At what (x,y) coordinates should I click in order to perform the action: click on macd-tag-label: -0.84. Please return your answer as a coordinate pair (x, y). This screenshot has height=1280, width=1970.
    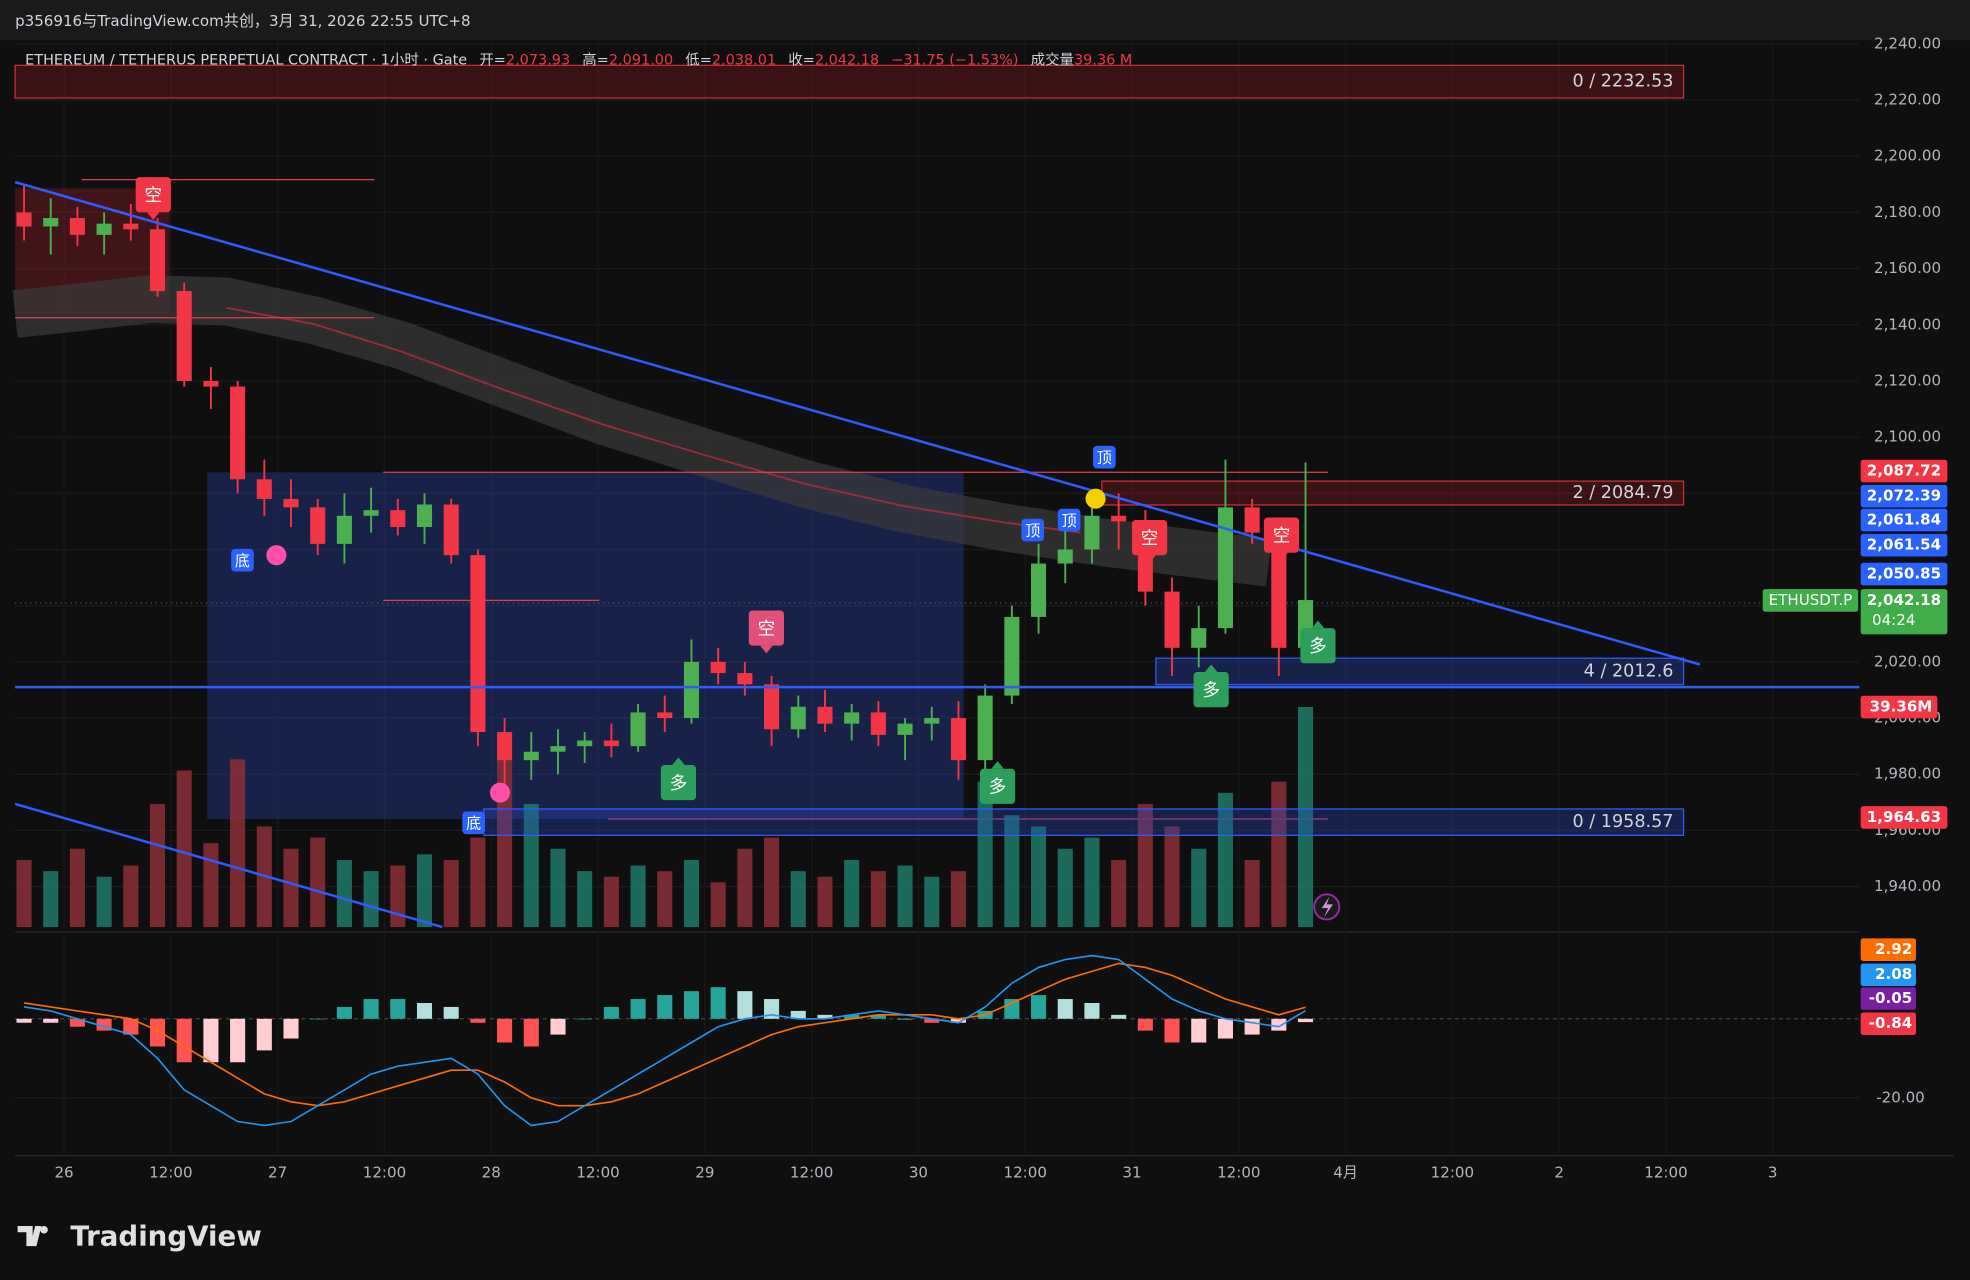
    Looking at the image, I should click on (1890, 1023).